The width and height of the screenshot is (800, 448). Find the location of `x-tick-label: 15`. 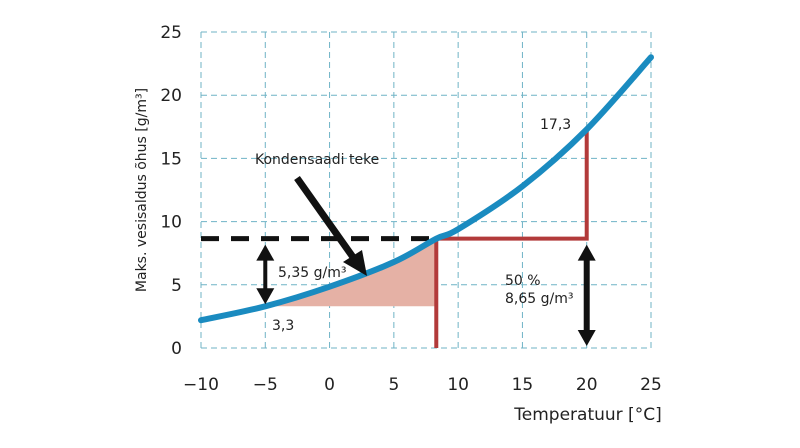

x-tick-label: 15 is located at coordinates (523, 385).